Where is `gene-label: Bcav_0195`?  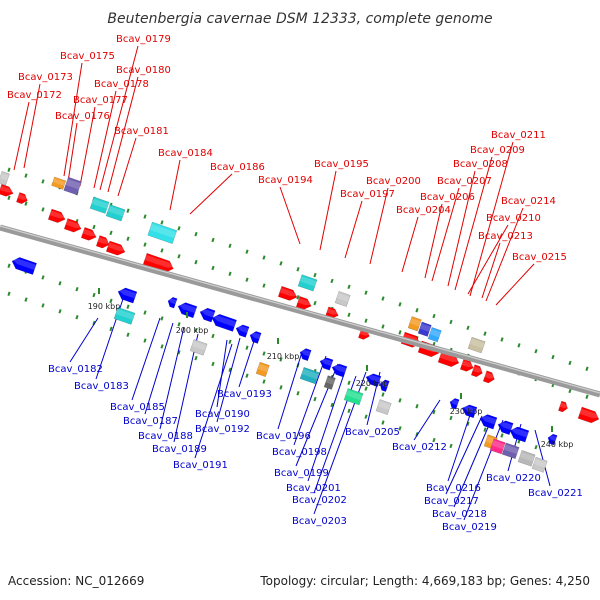
gene-label: Bcav_0195 is located at coordinates (341, 164).